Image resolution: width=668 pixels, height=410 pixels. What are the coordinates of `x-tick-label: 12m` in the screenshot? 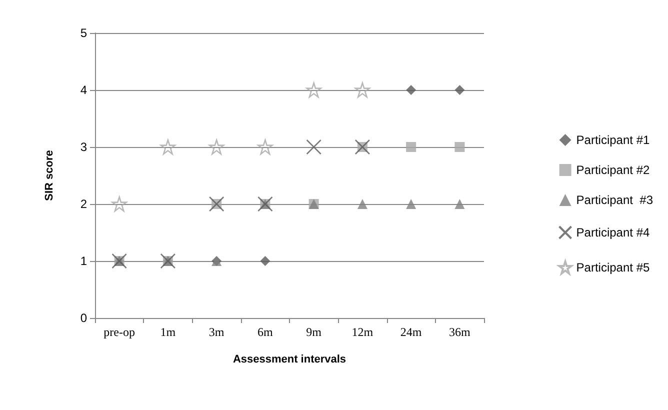 It's located at (363, 332).